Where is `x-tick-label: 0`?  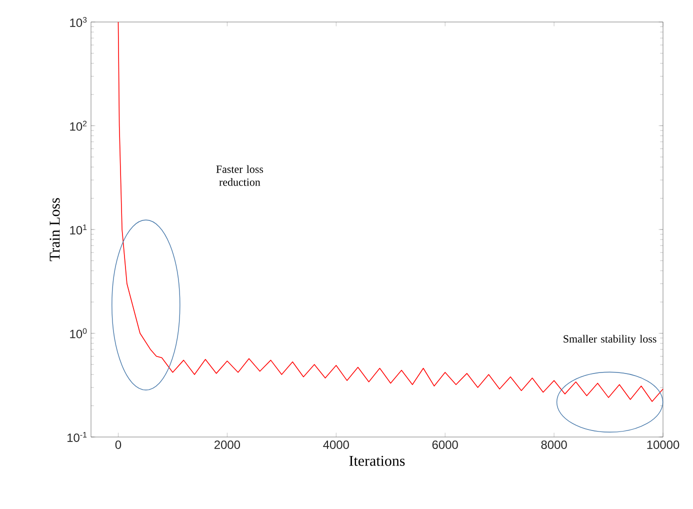 x-tick-label: 0 is located at coordinates (118, 444).